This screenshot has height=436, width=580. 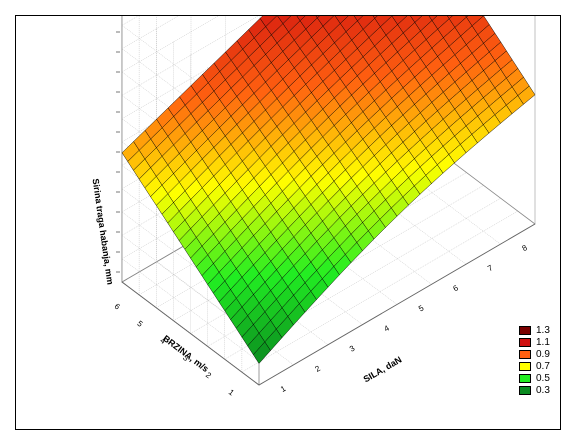 What do you see at coordinates (543, 342) in the screenshot?
I see `legend-label: 1.1` at bounding box center [543, 342].